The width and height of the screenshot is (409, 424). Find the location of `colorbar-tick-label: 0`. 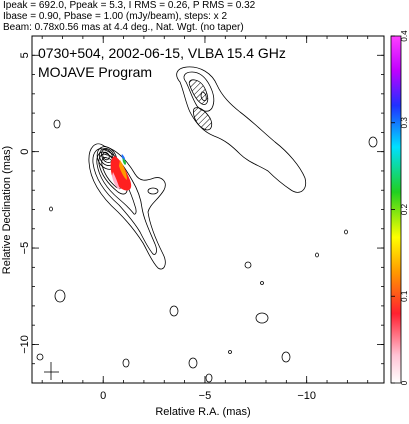

colorbar-tick-label: 0 is located at coordinates (404, 382).